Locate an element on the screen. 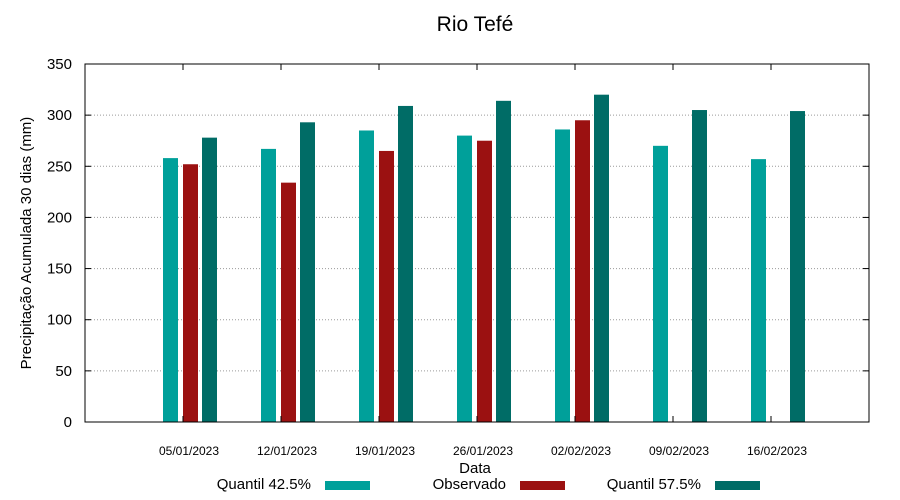  y-tick-label: 300 is located at coordinates (59, 115).